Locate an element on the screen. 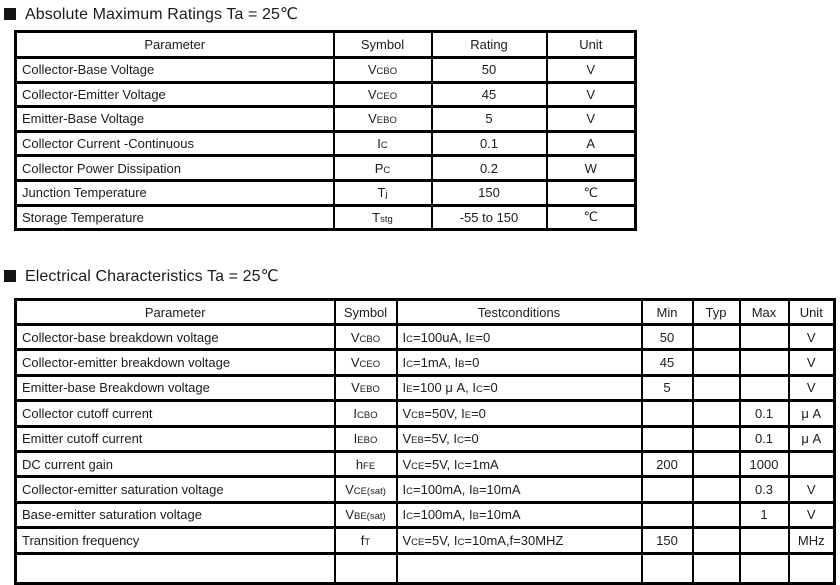  cell-symbol: IEBO is located at coordinates (365, 439).